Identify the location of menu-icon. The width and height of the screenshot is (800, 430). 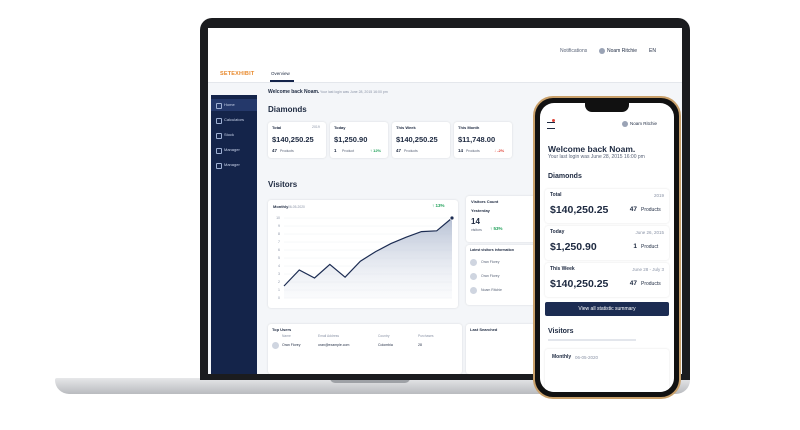
(551, 125).